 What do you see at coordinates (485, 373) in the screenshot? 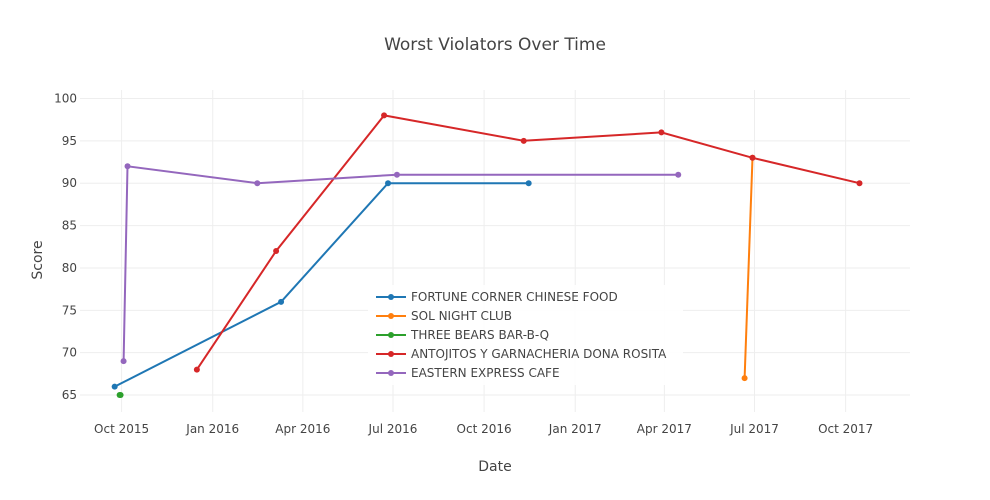
I see `legend-label: EASTERN EXPRESS CAFE` at bounding box center [485, 373].